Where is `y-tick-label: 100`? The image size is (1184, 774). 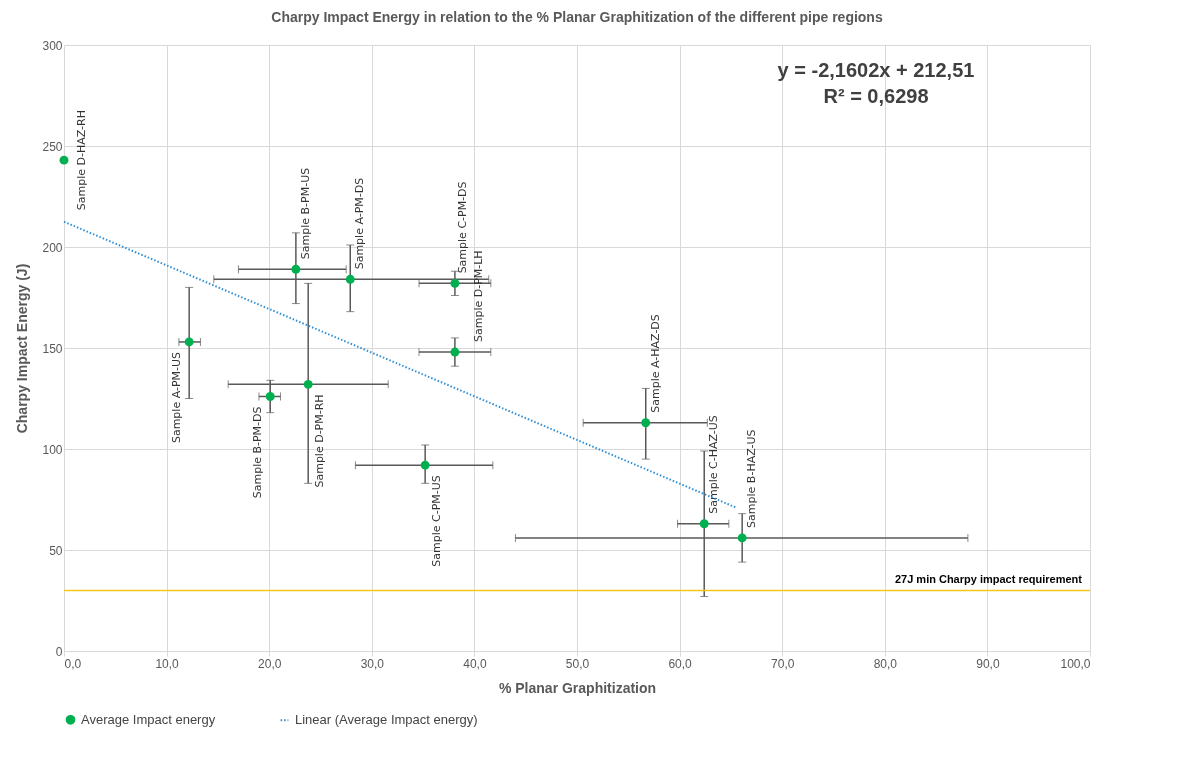 y-tick-label: 100 is located at coordinates (52, 449).